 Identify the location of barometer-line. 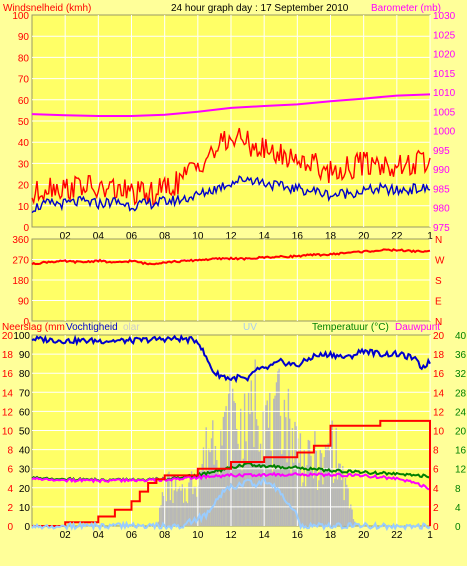
(231, 105).